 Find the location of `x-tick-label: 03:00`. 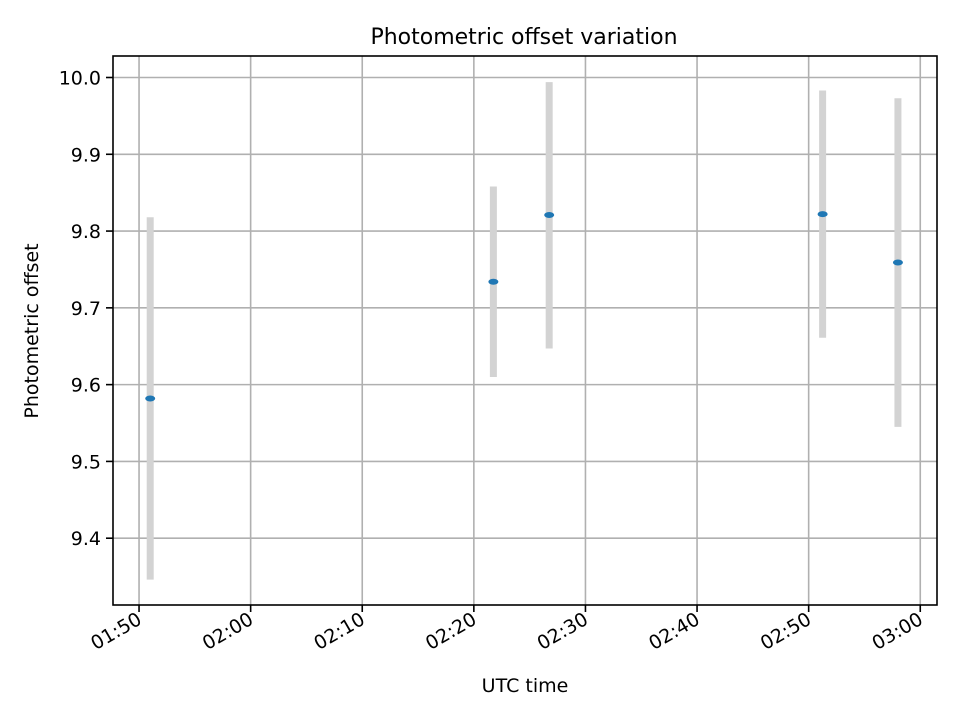

x-tick-label: 03:00 is located at coordinates (897, 631).